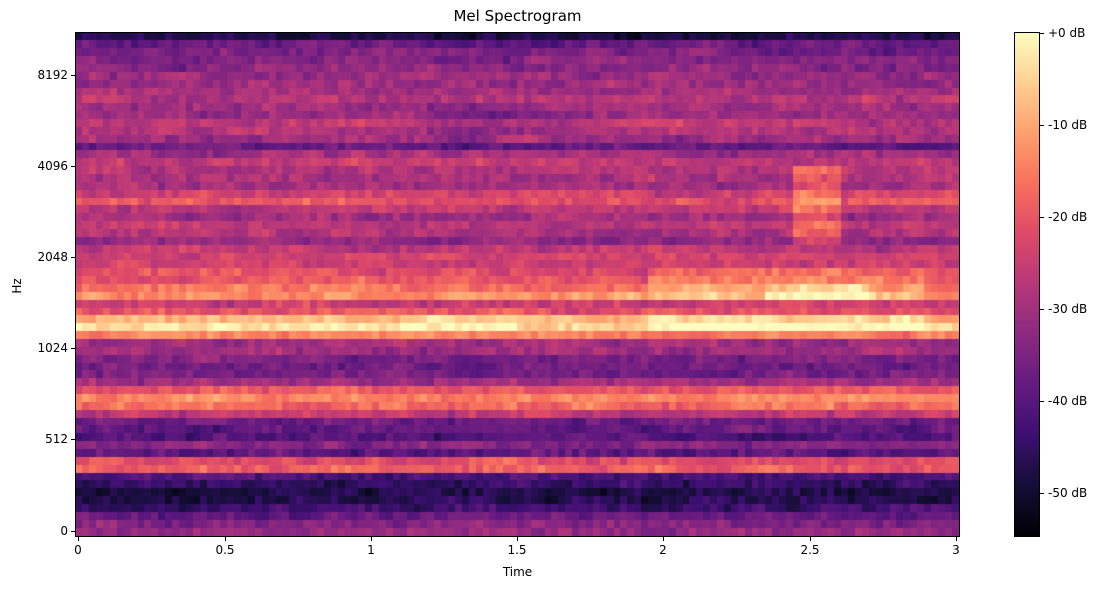 Image resolution: width=1104 pixels, height=590 pixels. I want to click on x-tick-label-0: 0, so click(78, 550).